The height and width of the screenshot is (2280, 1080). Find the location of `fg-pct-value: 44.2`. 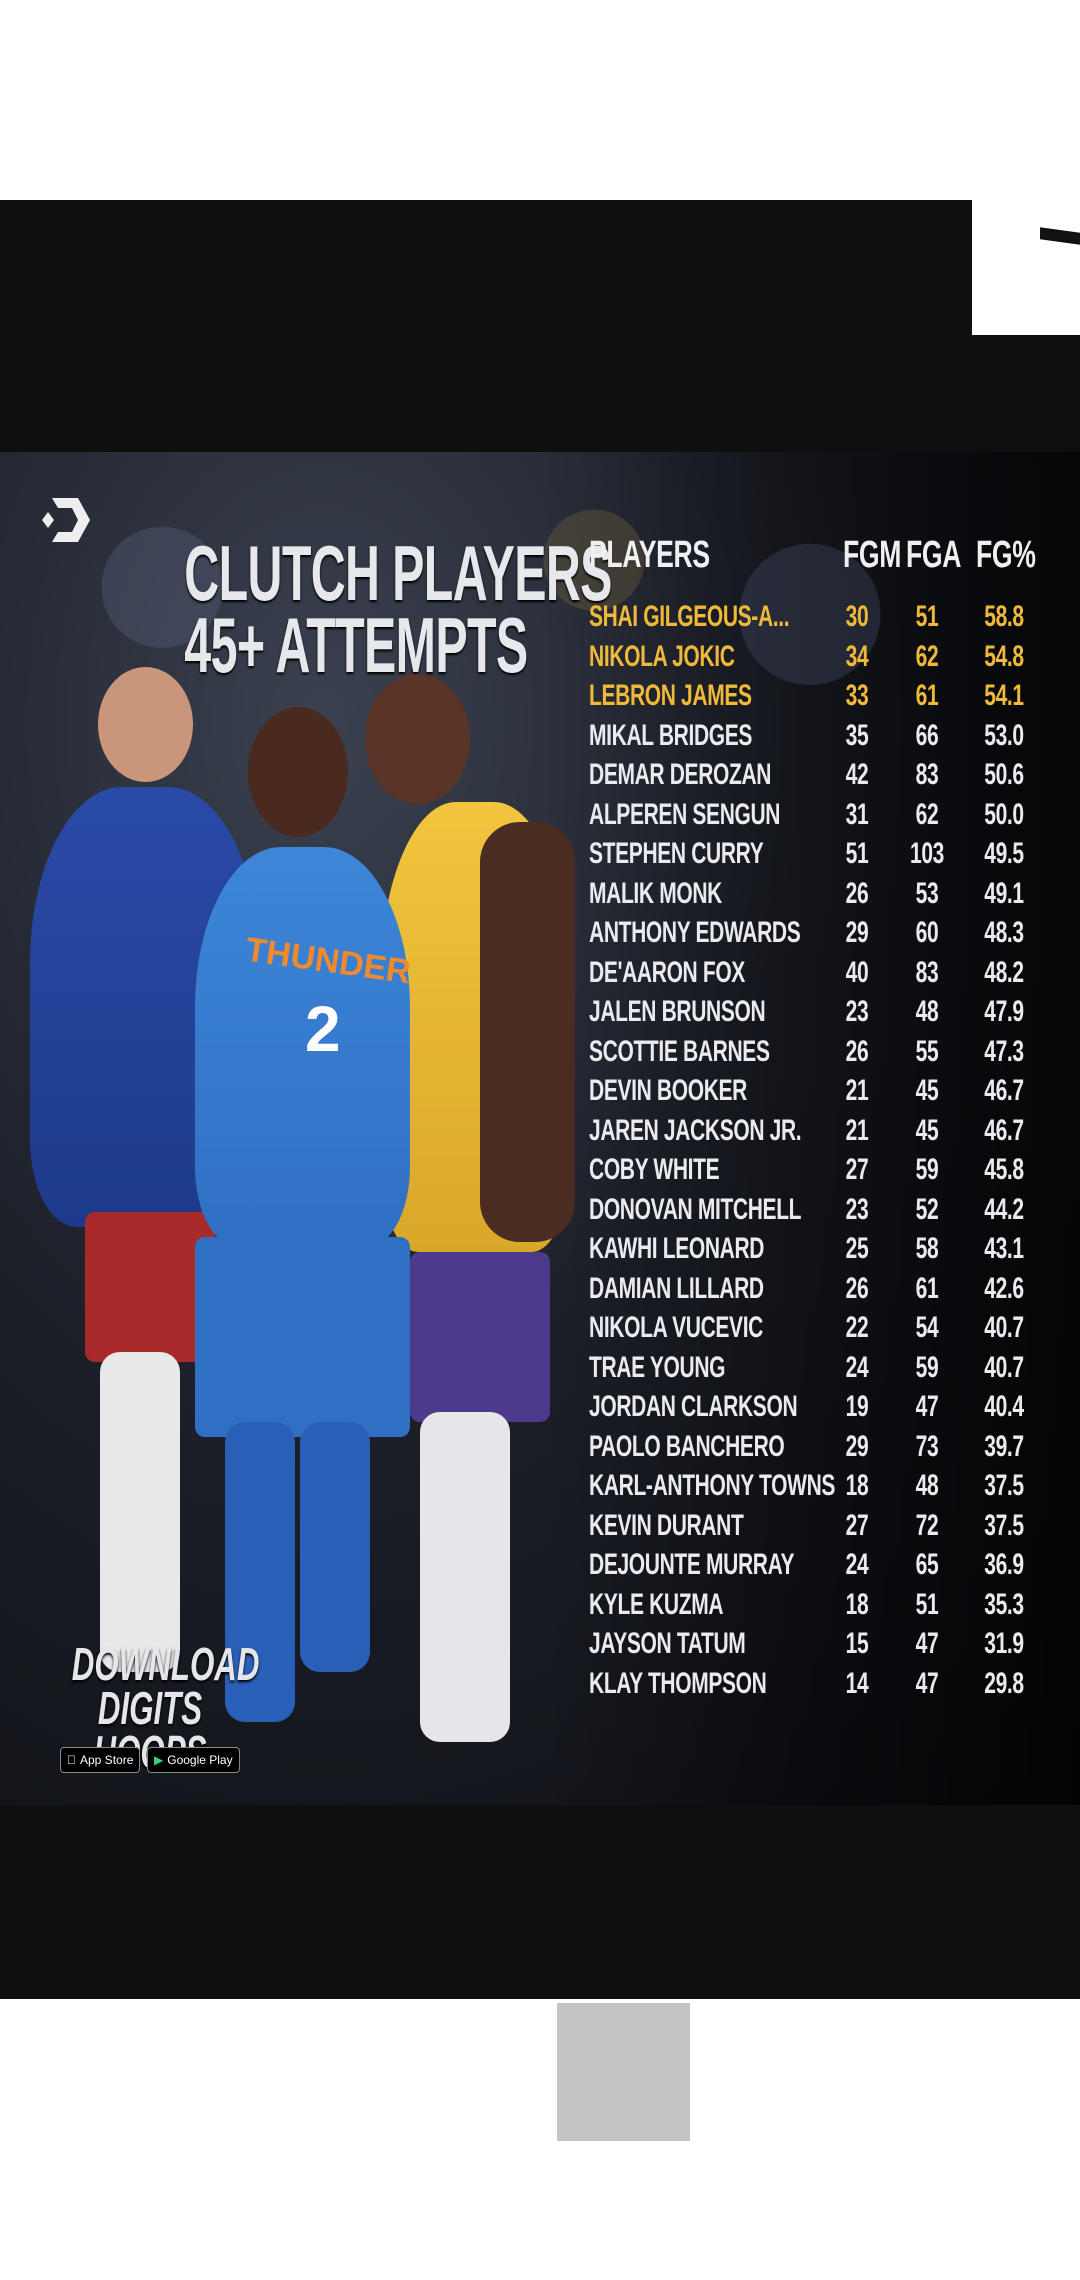

fg-pct-value: 44.2 is located at coordinates (1004, 1209).